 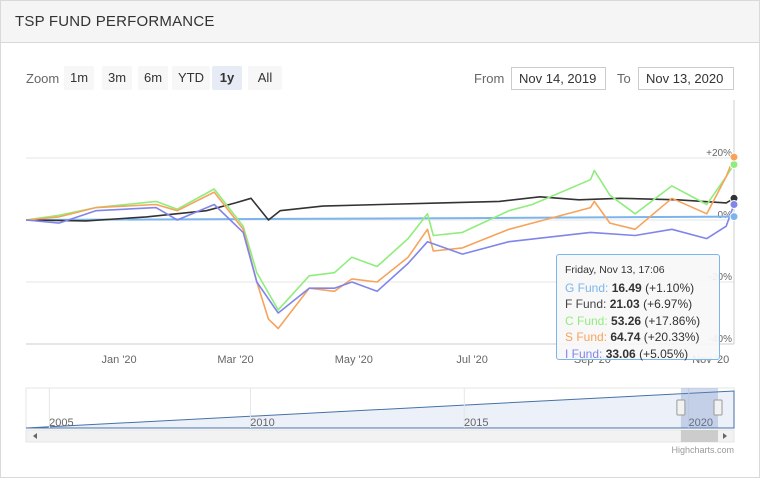 What do you see at coordinates (153, 78) in the screenshot?
I see `zoom-6m-button: 6m` at bounding box center [153, 78].